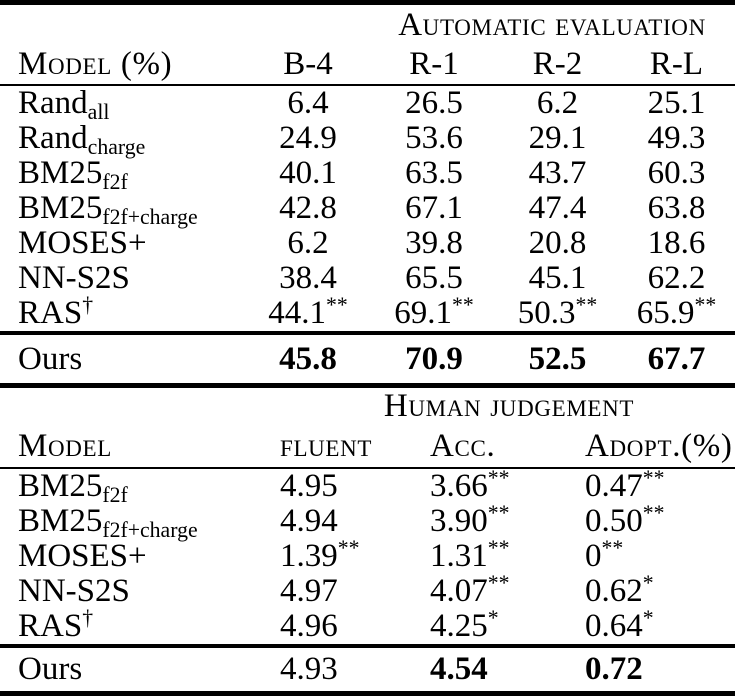 This screenshot has width=735, height=700. Describe the element at coordinates (459, 486) in the screenshot. I see `cell-value: 3.66` at that location.